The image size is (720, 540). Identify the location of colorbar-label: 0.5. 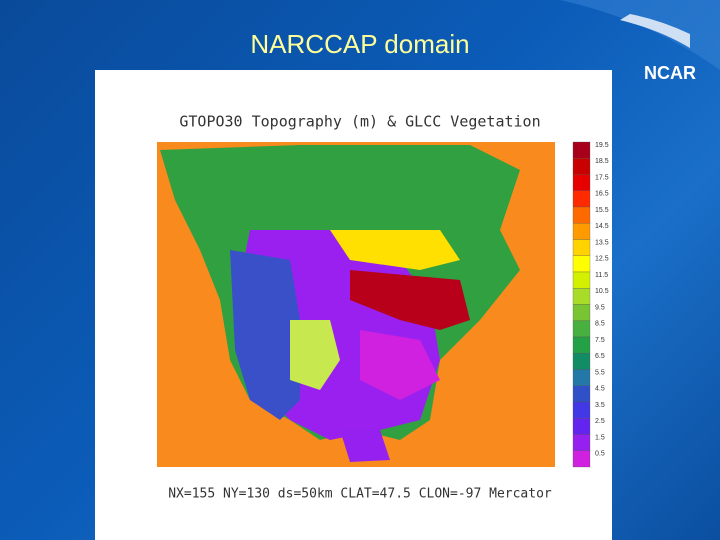
(600, 454).